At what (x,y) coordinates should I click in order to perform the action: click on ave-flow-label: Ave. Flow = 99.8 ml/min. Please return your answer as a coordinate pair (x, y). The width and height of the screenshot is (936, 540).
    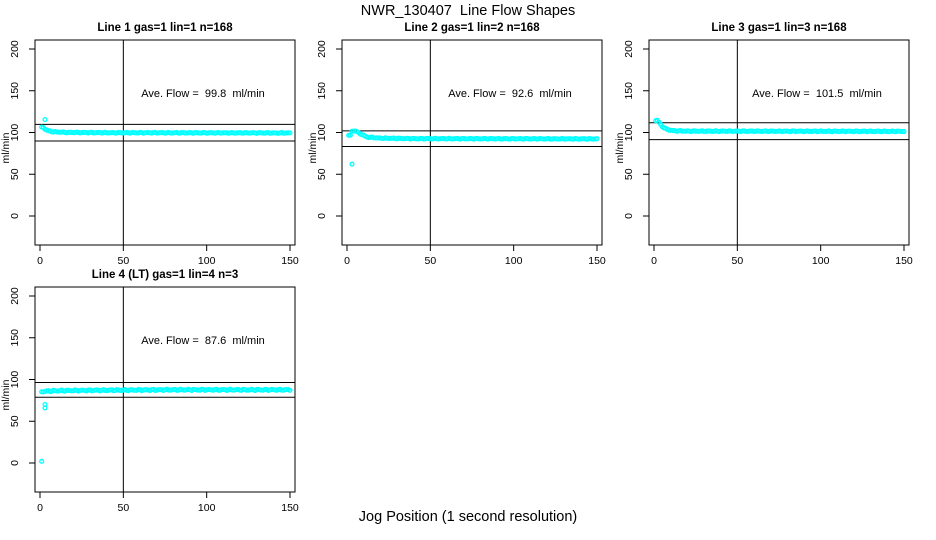
    Looking at the image, I should click on (203, 94).